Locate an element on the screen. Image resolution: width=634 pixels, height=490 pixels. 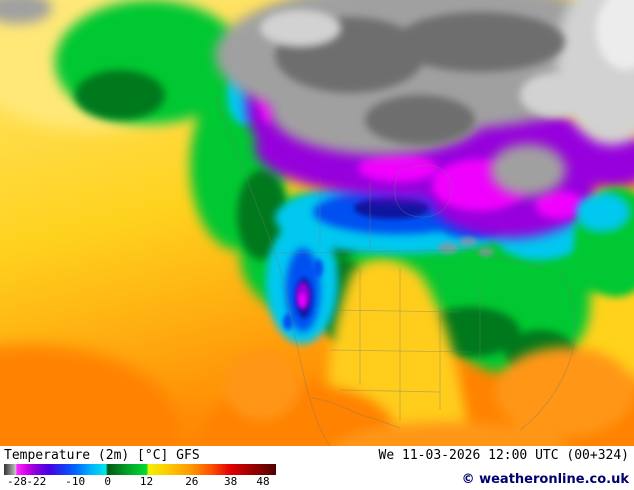
map-title: Temperature (2m) [°C] GFS is located at coordinates (102, 455).